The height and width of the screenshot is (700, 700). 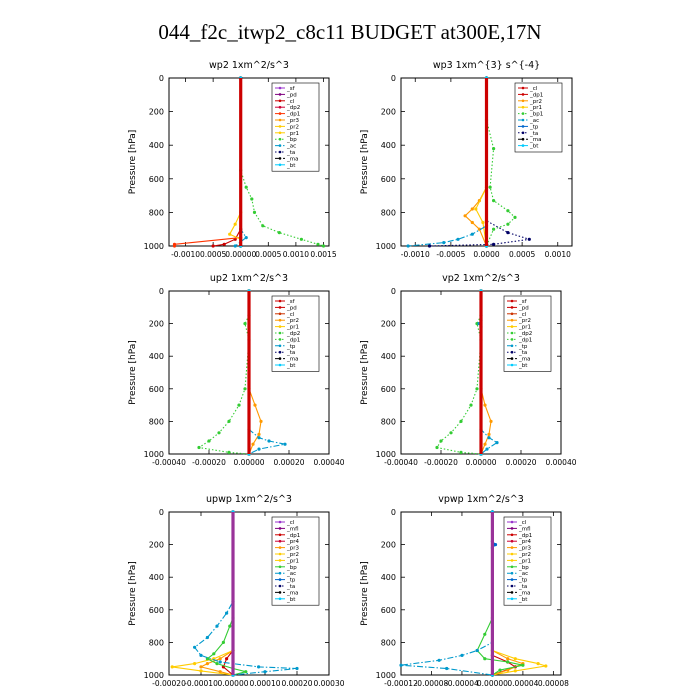 I want to click on legend-label: _ta, so click(x=522, y=353).